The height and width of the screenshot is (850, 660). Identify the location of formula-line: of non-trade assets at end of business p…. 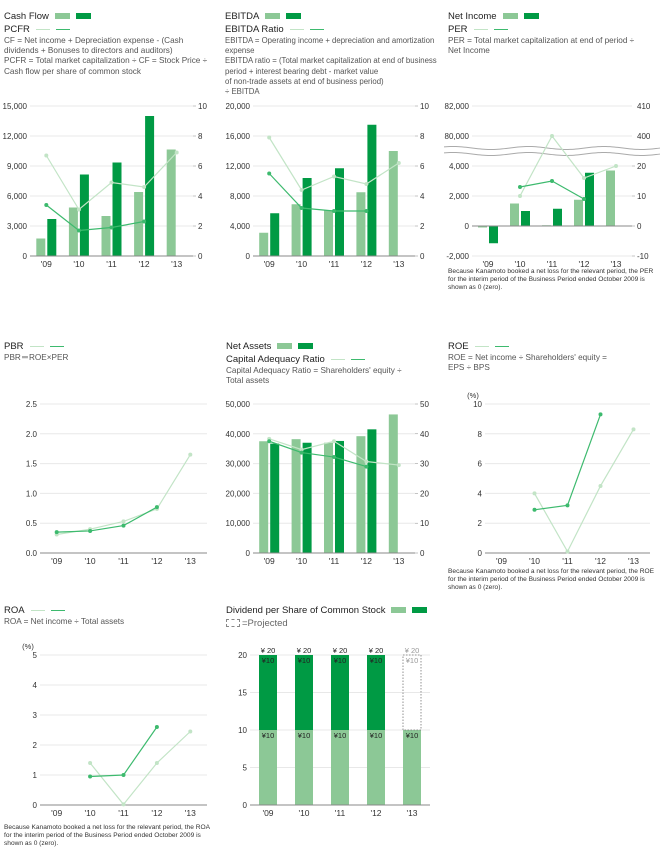
(304, 81).